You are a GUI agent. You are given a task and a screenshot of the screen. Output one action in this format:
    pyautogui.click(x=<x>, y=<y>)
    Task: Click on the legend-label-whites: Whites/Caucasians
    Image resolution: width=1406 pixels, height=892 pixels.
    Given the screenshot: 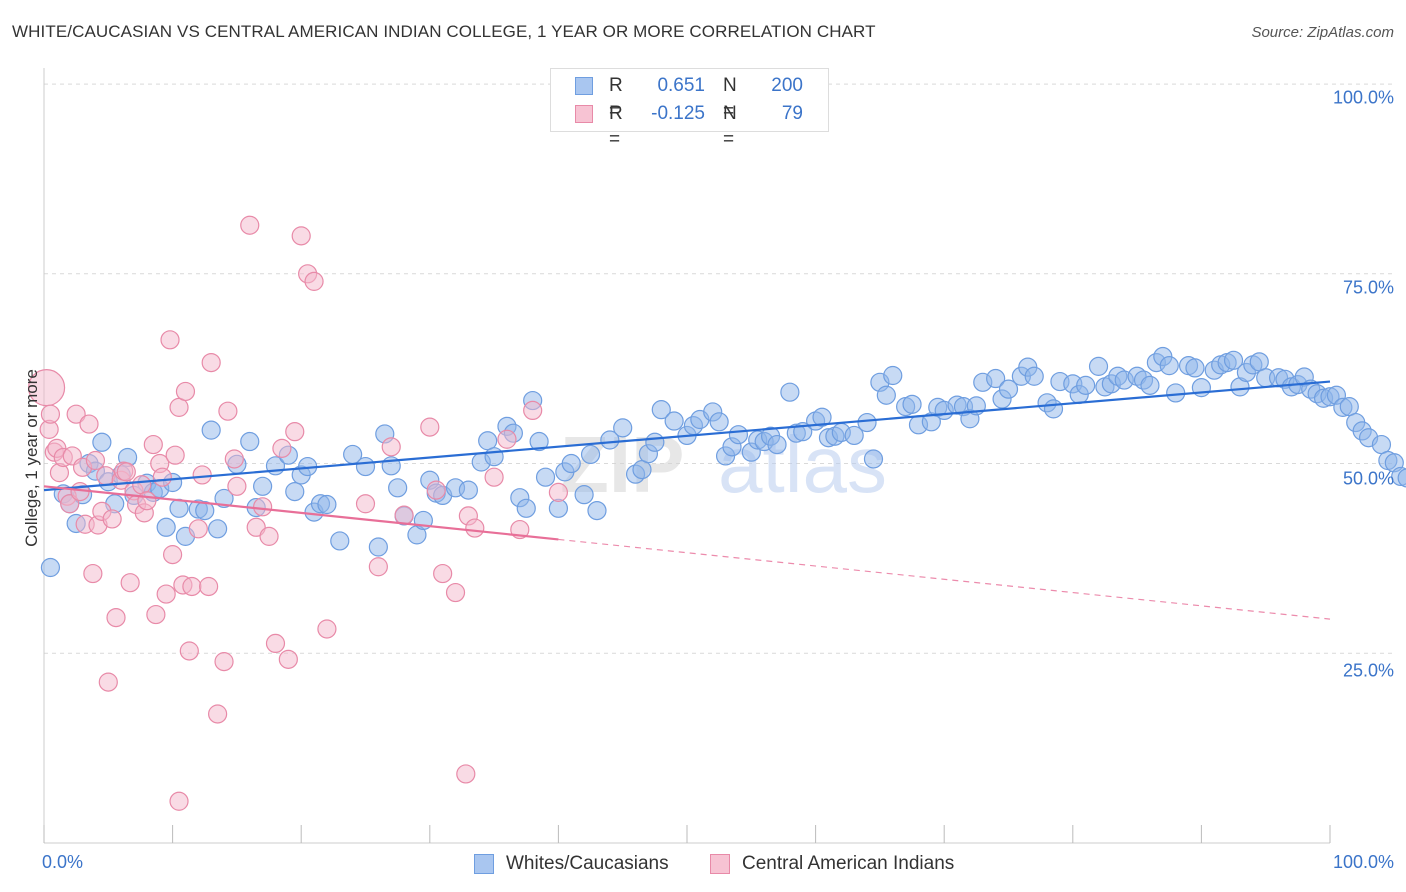 What is the action you would take?
    pyautogui.click(x=587, y=863)
    